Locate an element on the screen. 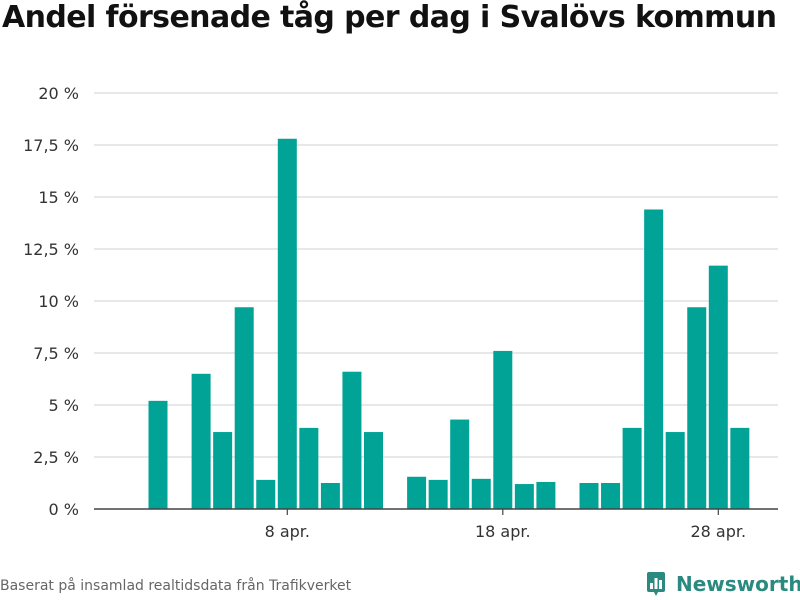 The height and width of the screenshot is (600, 800). x-tick-label: 18 apr. is located at coordinates (503, 531).